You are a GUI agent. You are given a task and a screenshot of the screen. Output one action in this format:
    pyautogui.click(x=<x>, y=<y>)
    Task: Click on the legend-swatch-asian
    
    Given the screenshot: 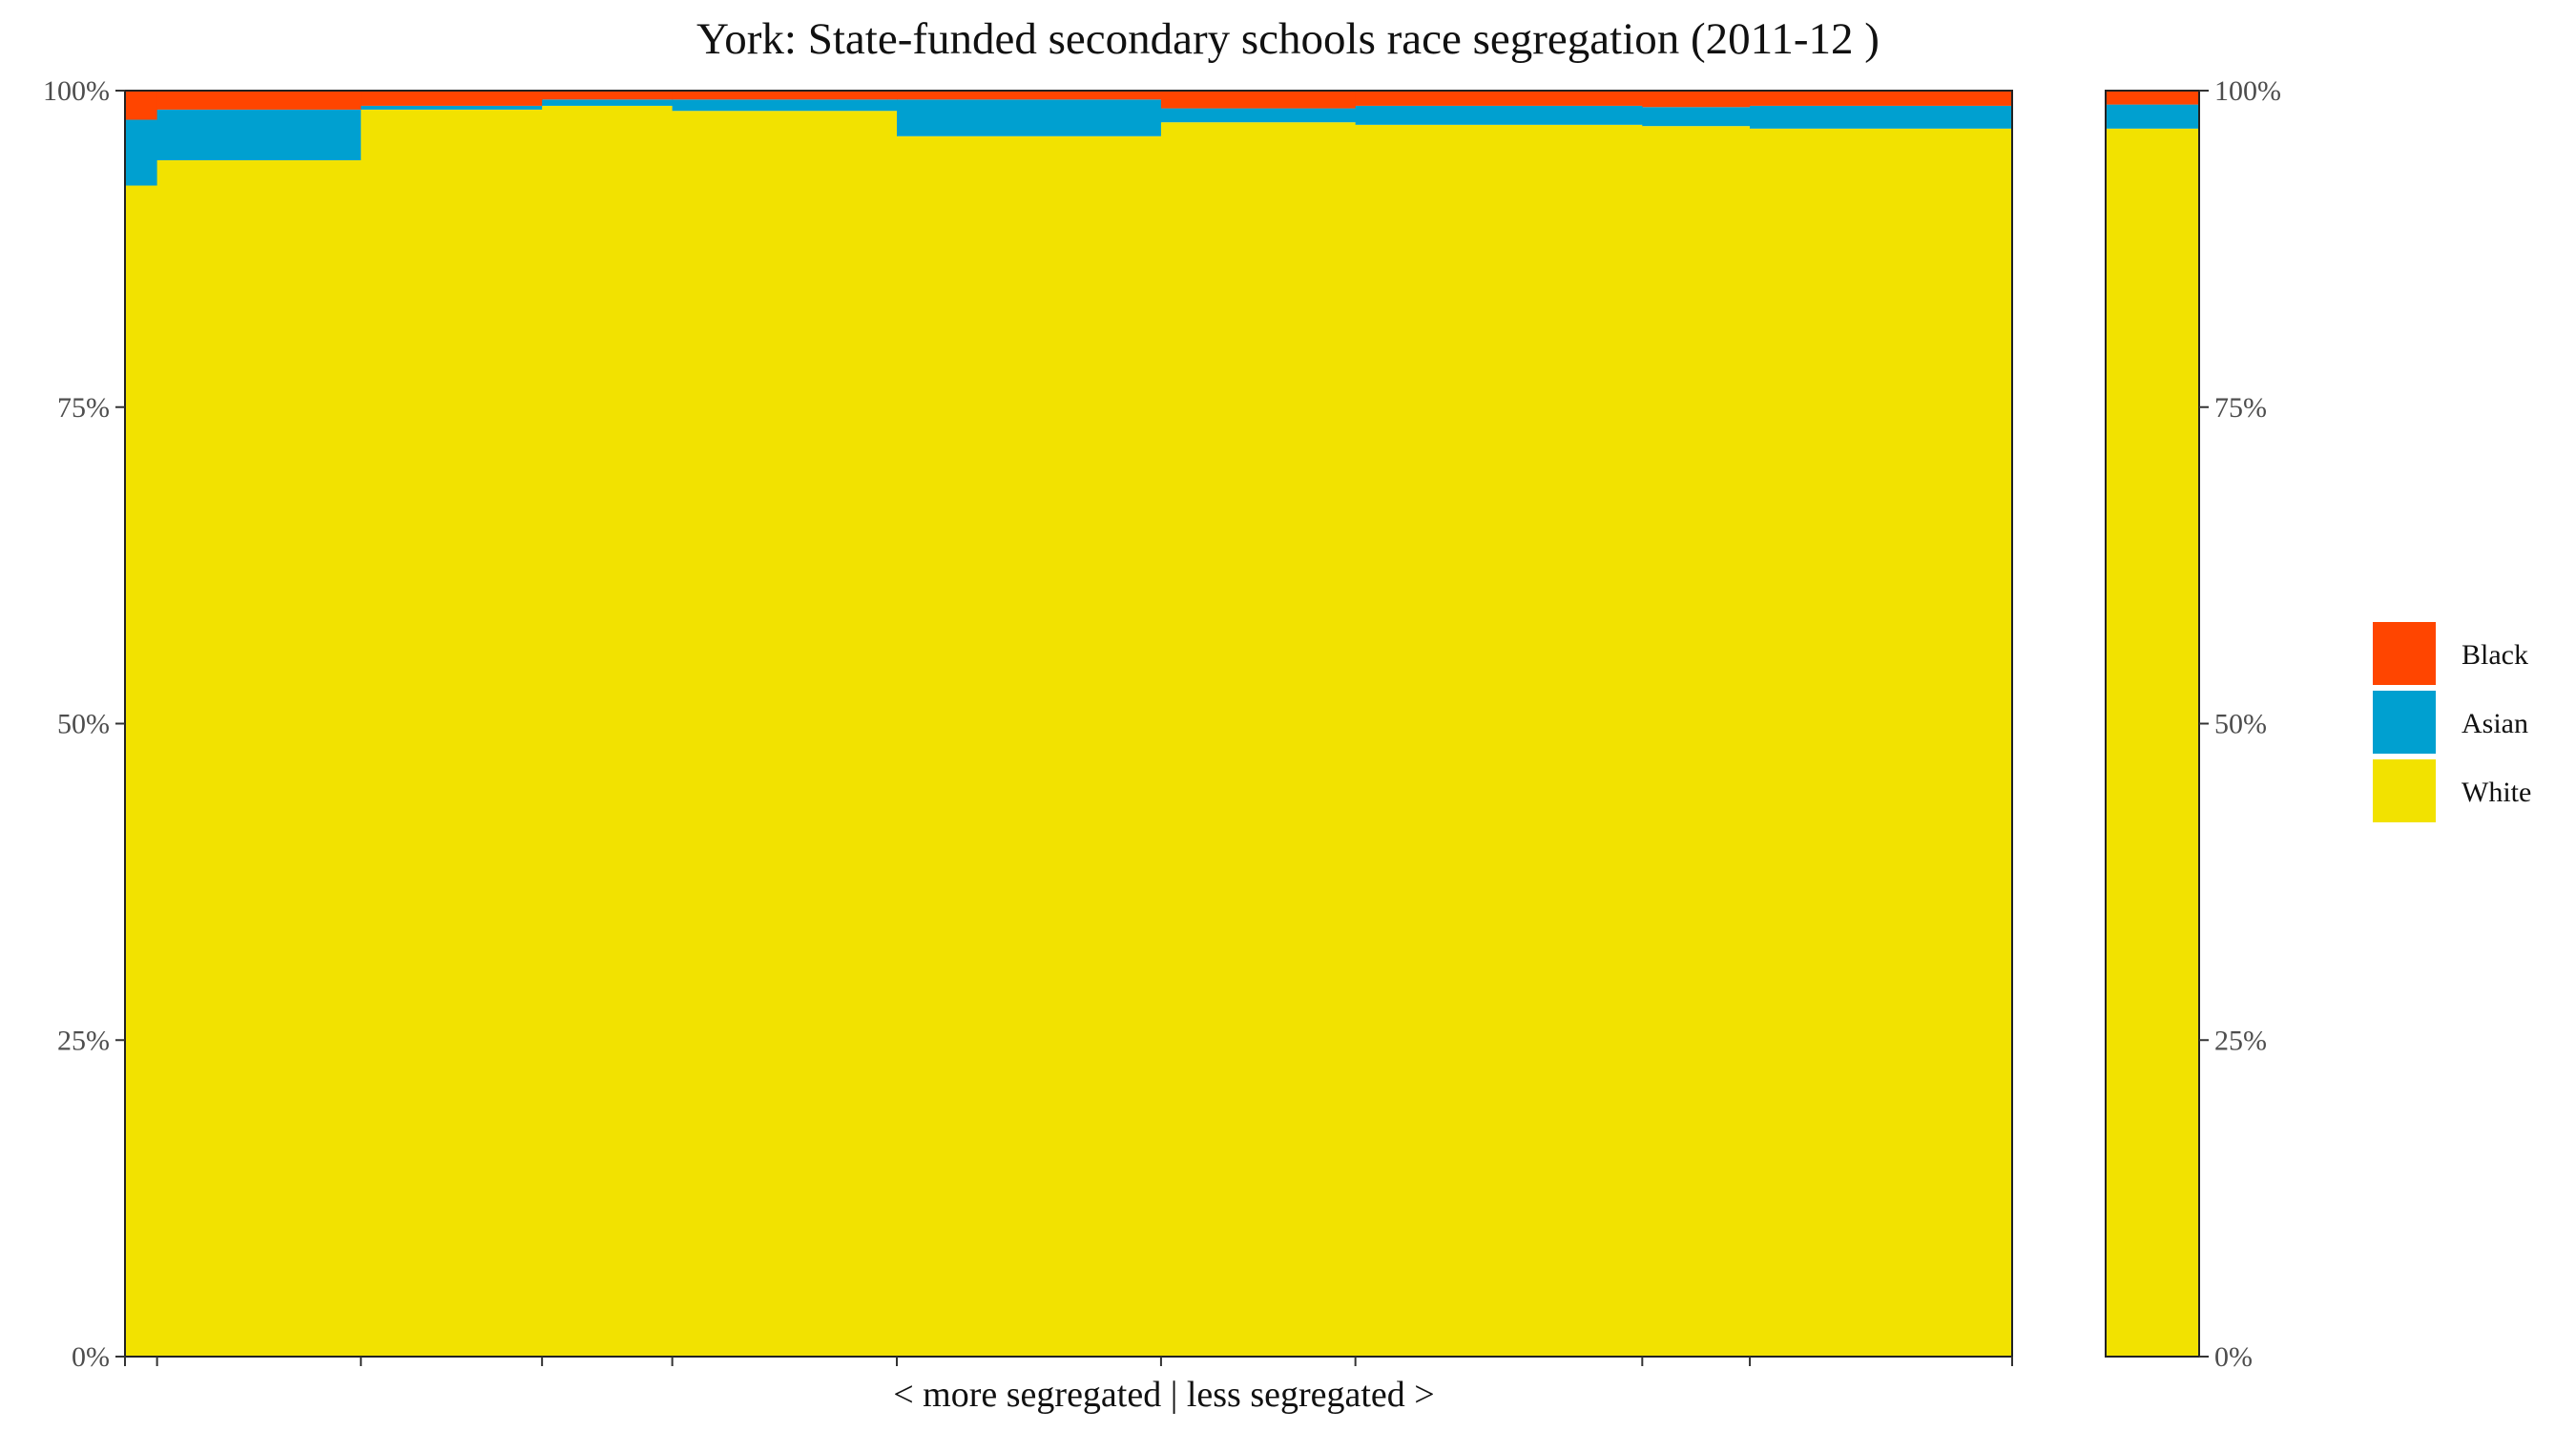 What is the action you would take?
    pyautogui.click(x=2404, y=722)
    